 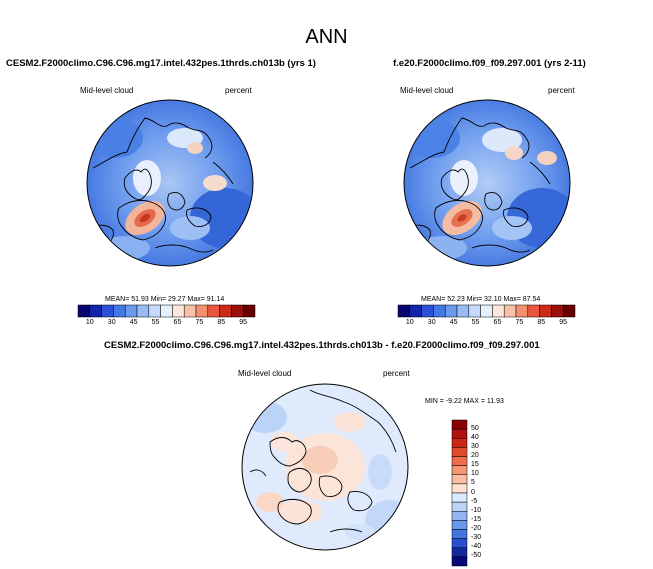 What do you see at coordinates (486, 324) in the screenshot?
I see `panel-2-colorbar-ticks: 10 30 45 55 65 75 85 95` at bounding box center [486, 324].